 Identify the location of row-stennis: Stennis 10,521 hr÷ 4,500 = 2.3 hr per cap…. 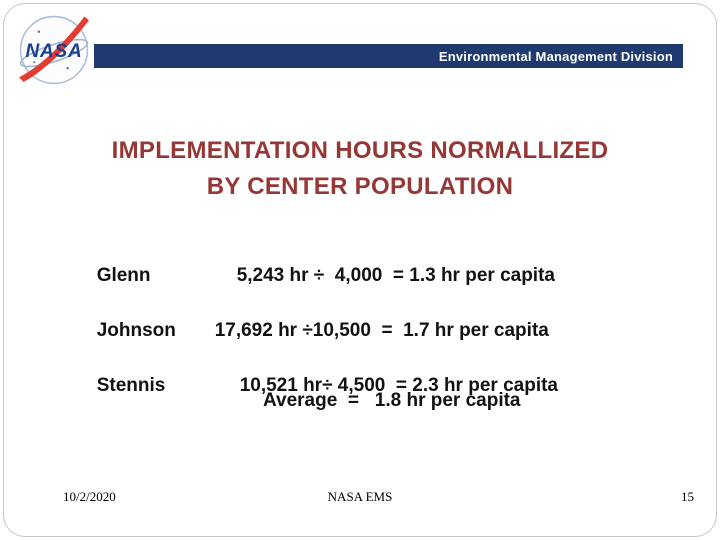
(377, 370).